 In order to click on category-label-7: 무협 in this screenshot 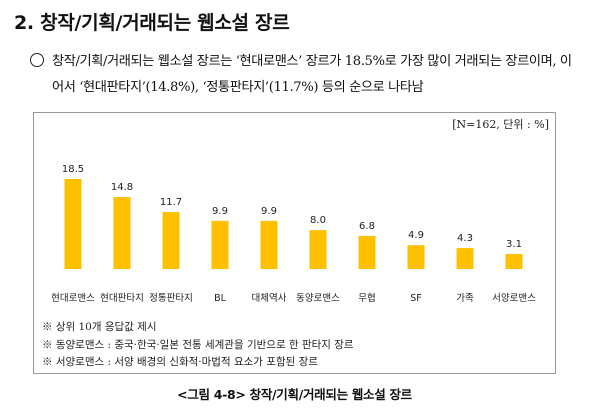, I will do `click(366, 298)`.